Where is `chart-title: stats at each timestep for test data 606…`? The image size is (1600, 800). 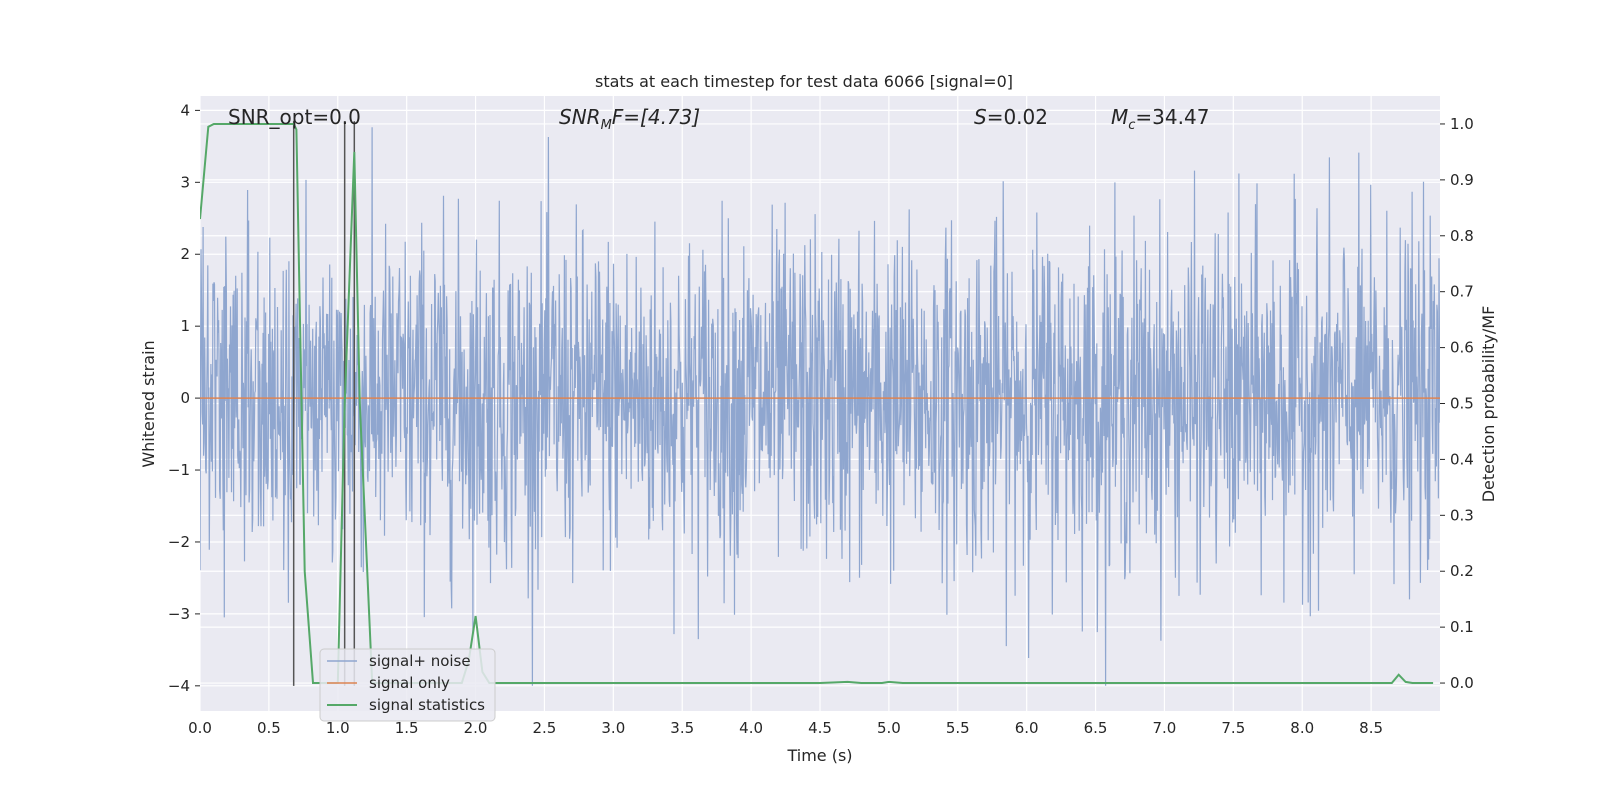 chart-title: stats at each timestep for test data 606… is located at coordinates (804, 81).